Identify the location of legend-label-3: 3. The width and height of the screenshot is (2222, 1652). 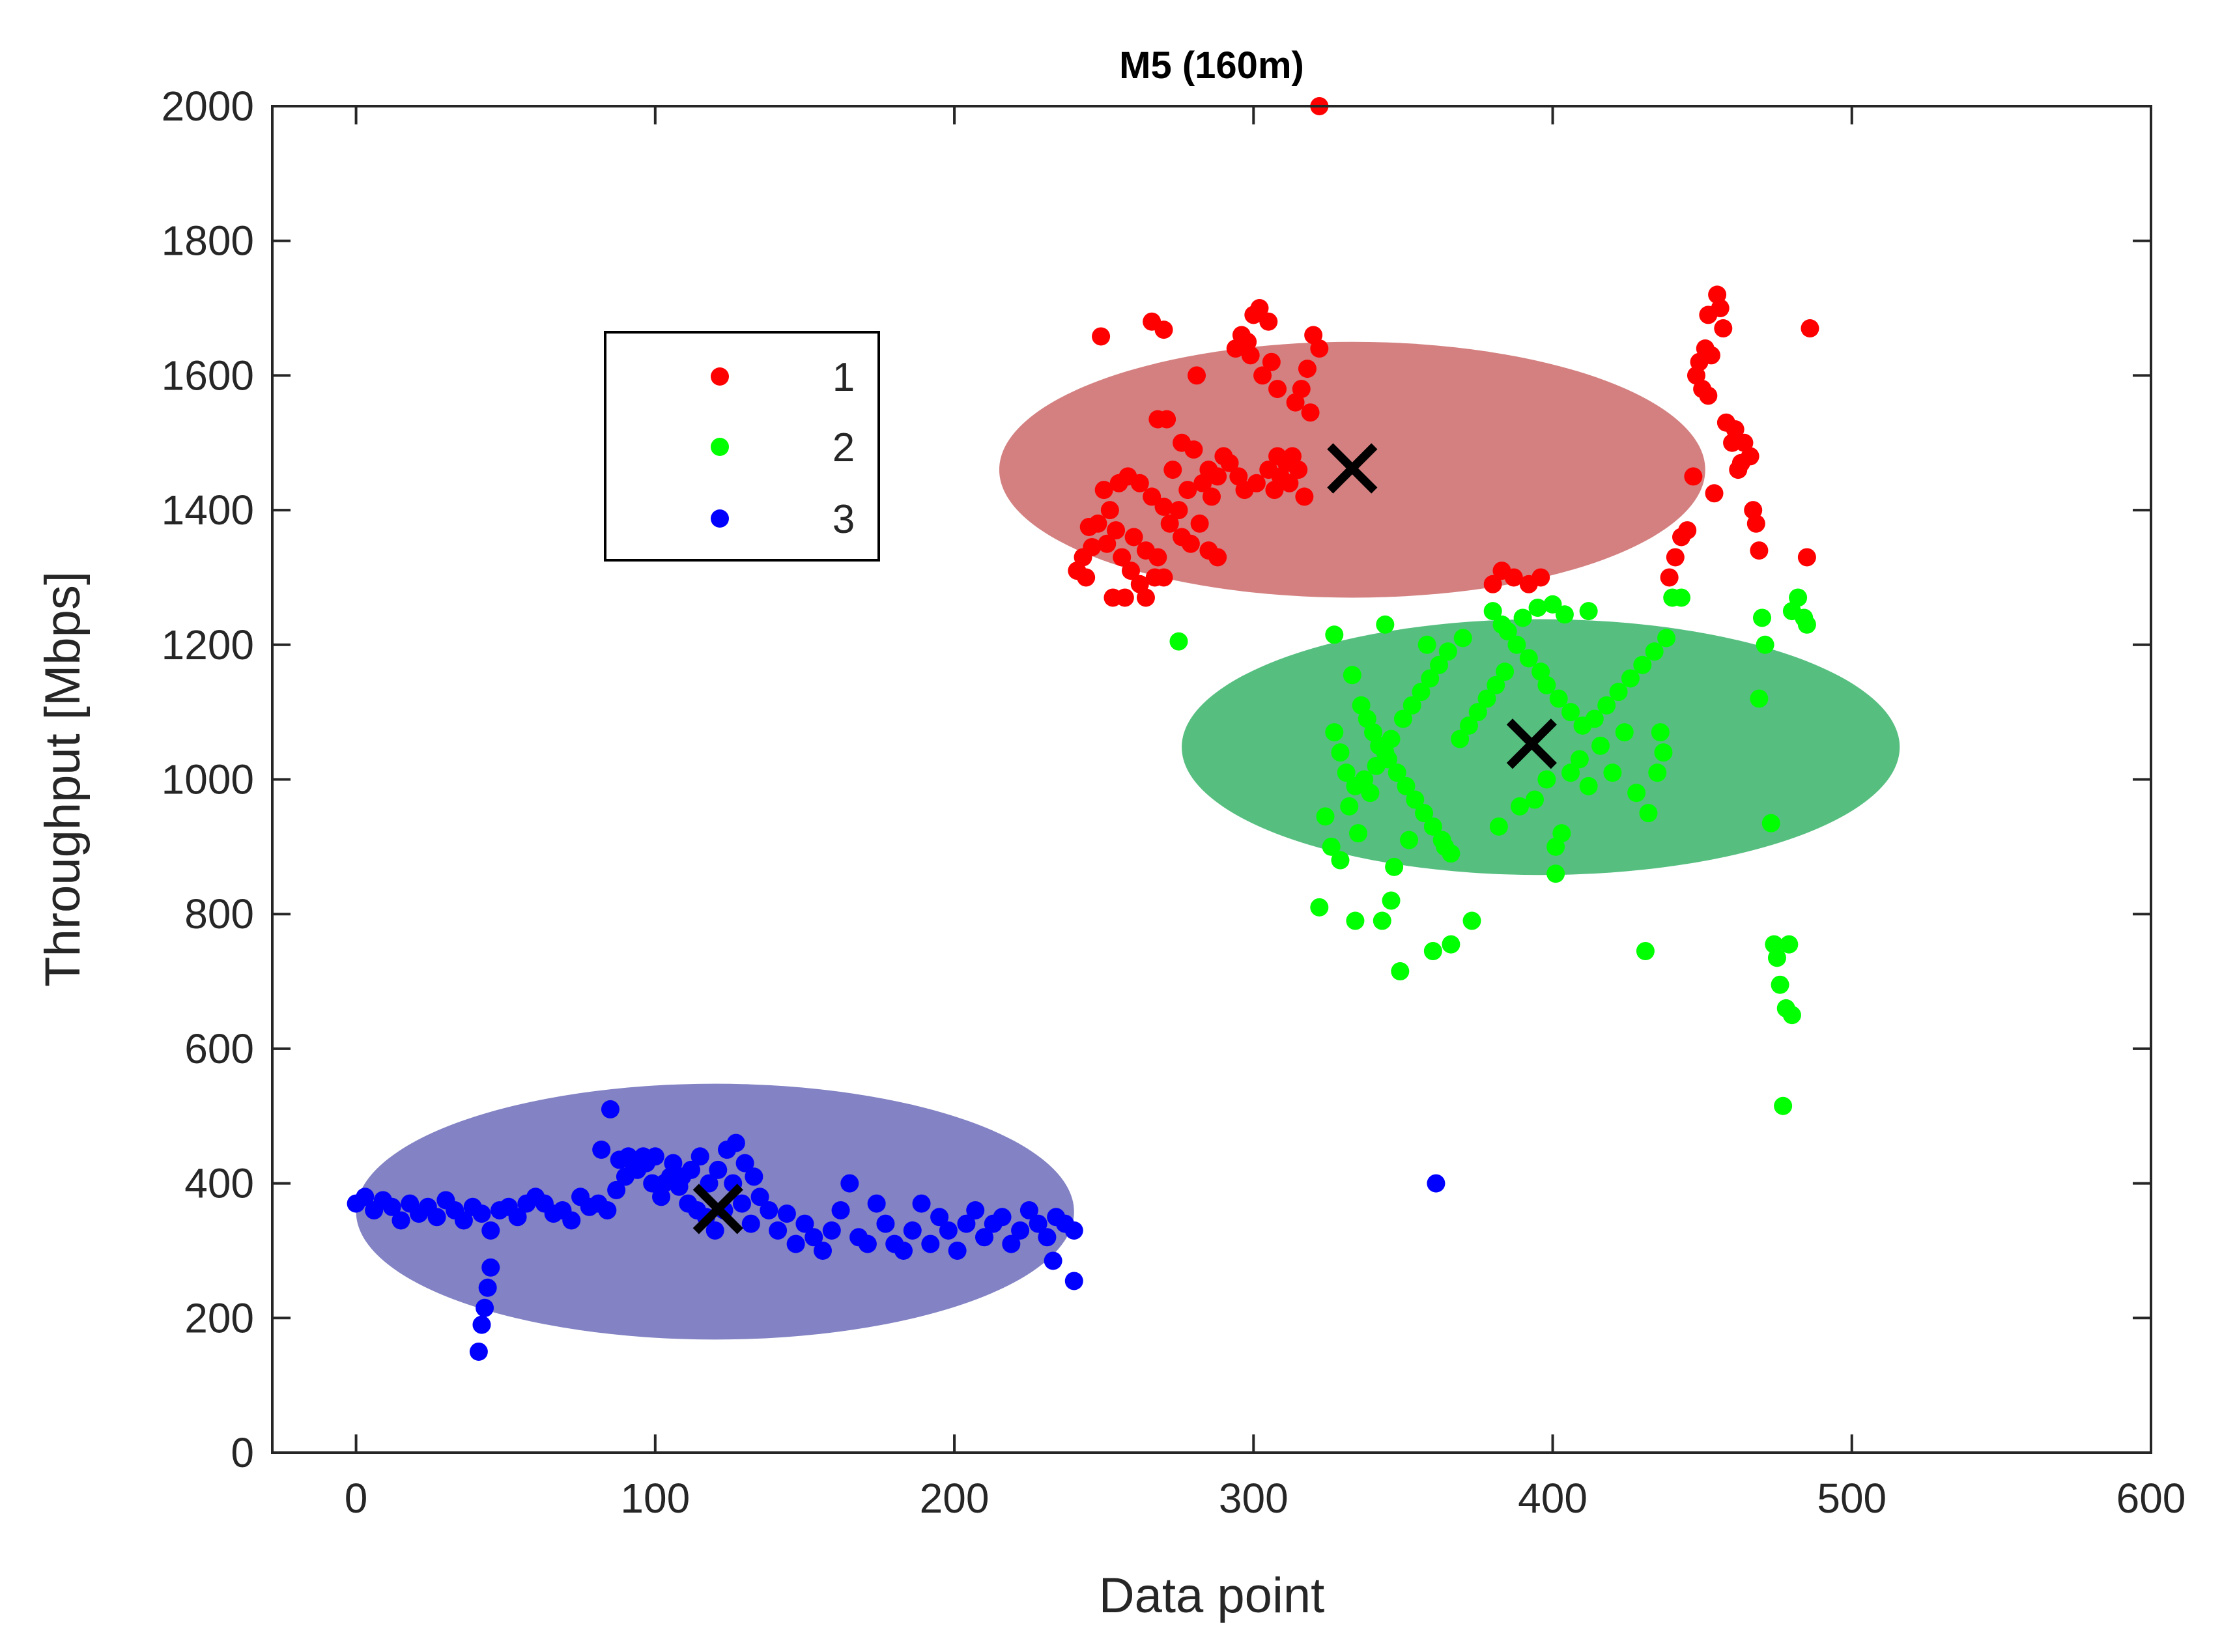
(844, 519).